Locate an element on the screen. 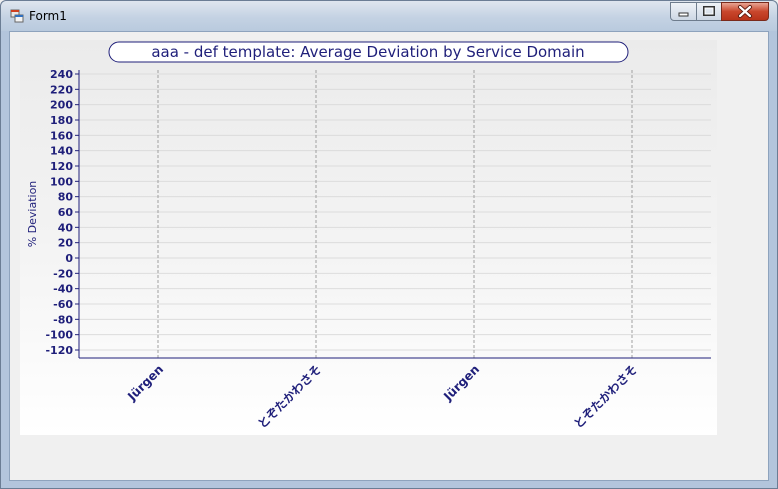 The width and height of the screenshot is (778, 489). y-tick-label: -120 is located at coordinates (59, 350).